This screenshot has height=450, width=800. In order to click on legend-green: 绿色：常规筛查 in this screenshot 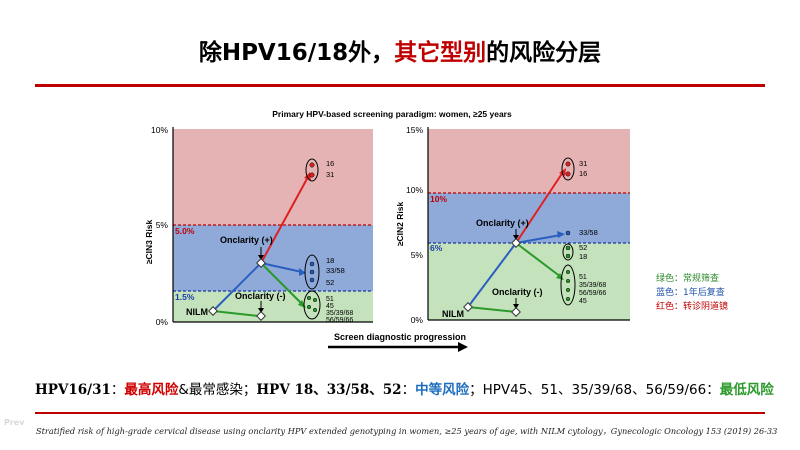, I will do `click(688, 279)`.